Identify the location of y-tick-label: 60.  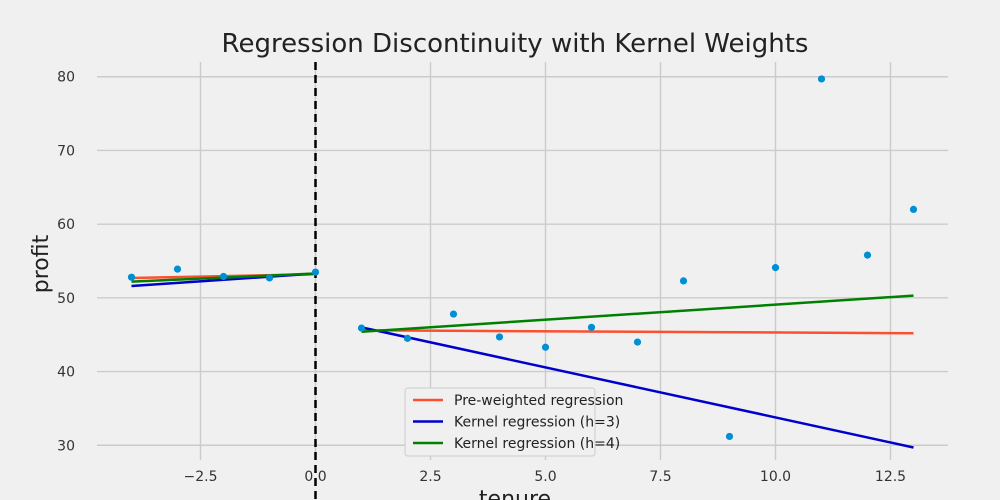
(66, 225).